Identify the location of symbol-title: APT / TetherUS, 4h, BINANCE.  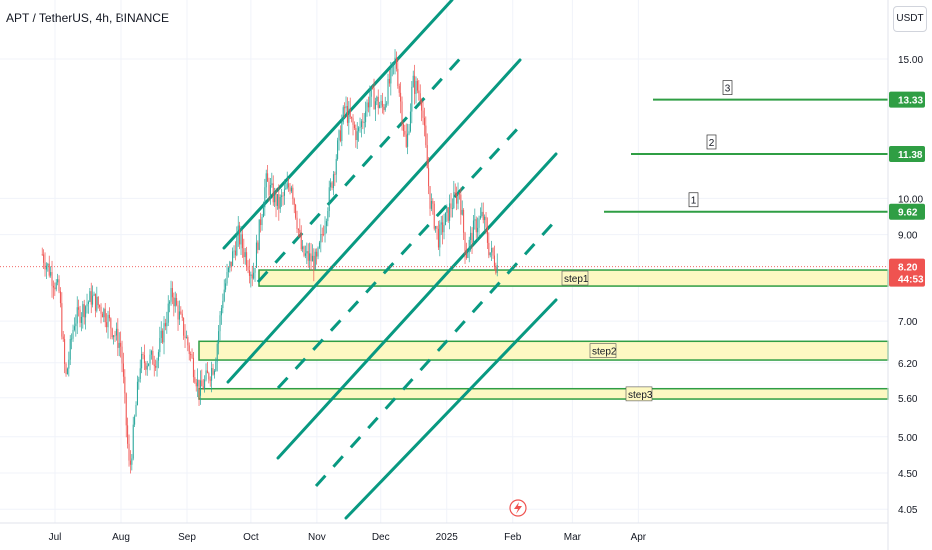
(87, 18).